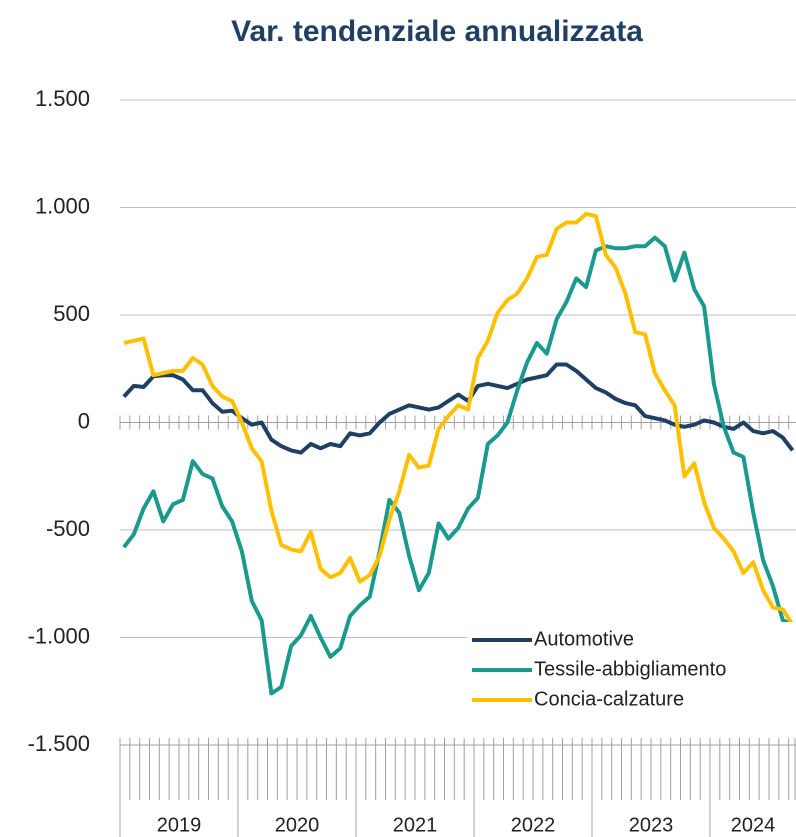 The height and width of the screenshot is (837, 796). What do you see at coordinates (62, 205) in the screenshot?
I see `y-tick-label: 1.000` at bounding box center [62, 205].